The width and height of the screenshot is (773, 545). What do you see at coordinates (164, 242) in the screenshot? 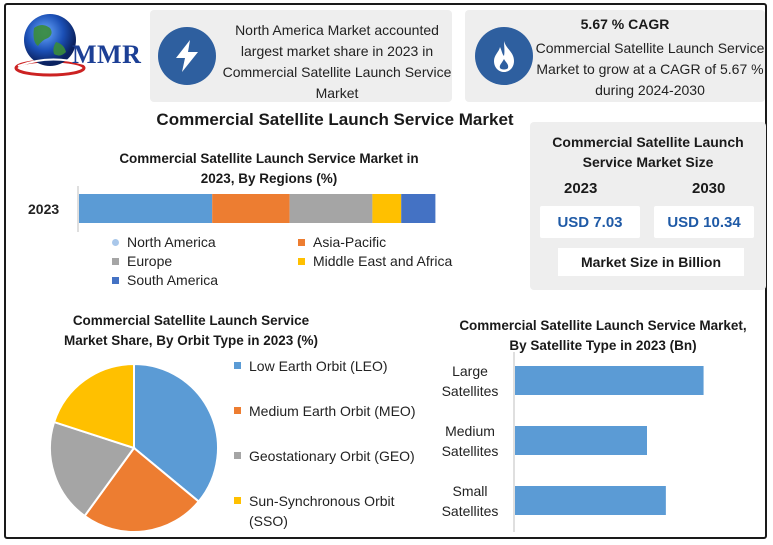
I see `legend-north-america: North America` at bounding box center [164, 242].